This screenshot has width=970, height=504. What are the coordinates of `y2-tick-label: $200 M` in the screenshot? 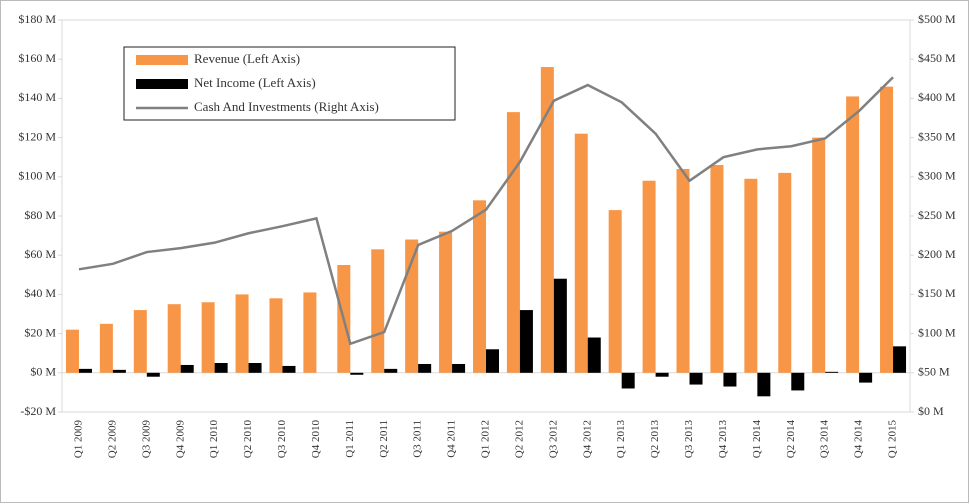 It's located at (937, 254).